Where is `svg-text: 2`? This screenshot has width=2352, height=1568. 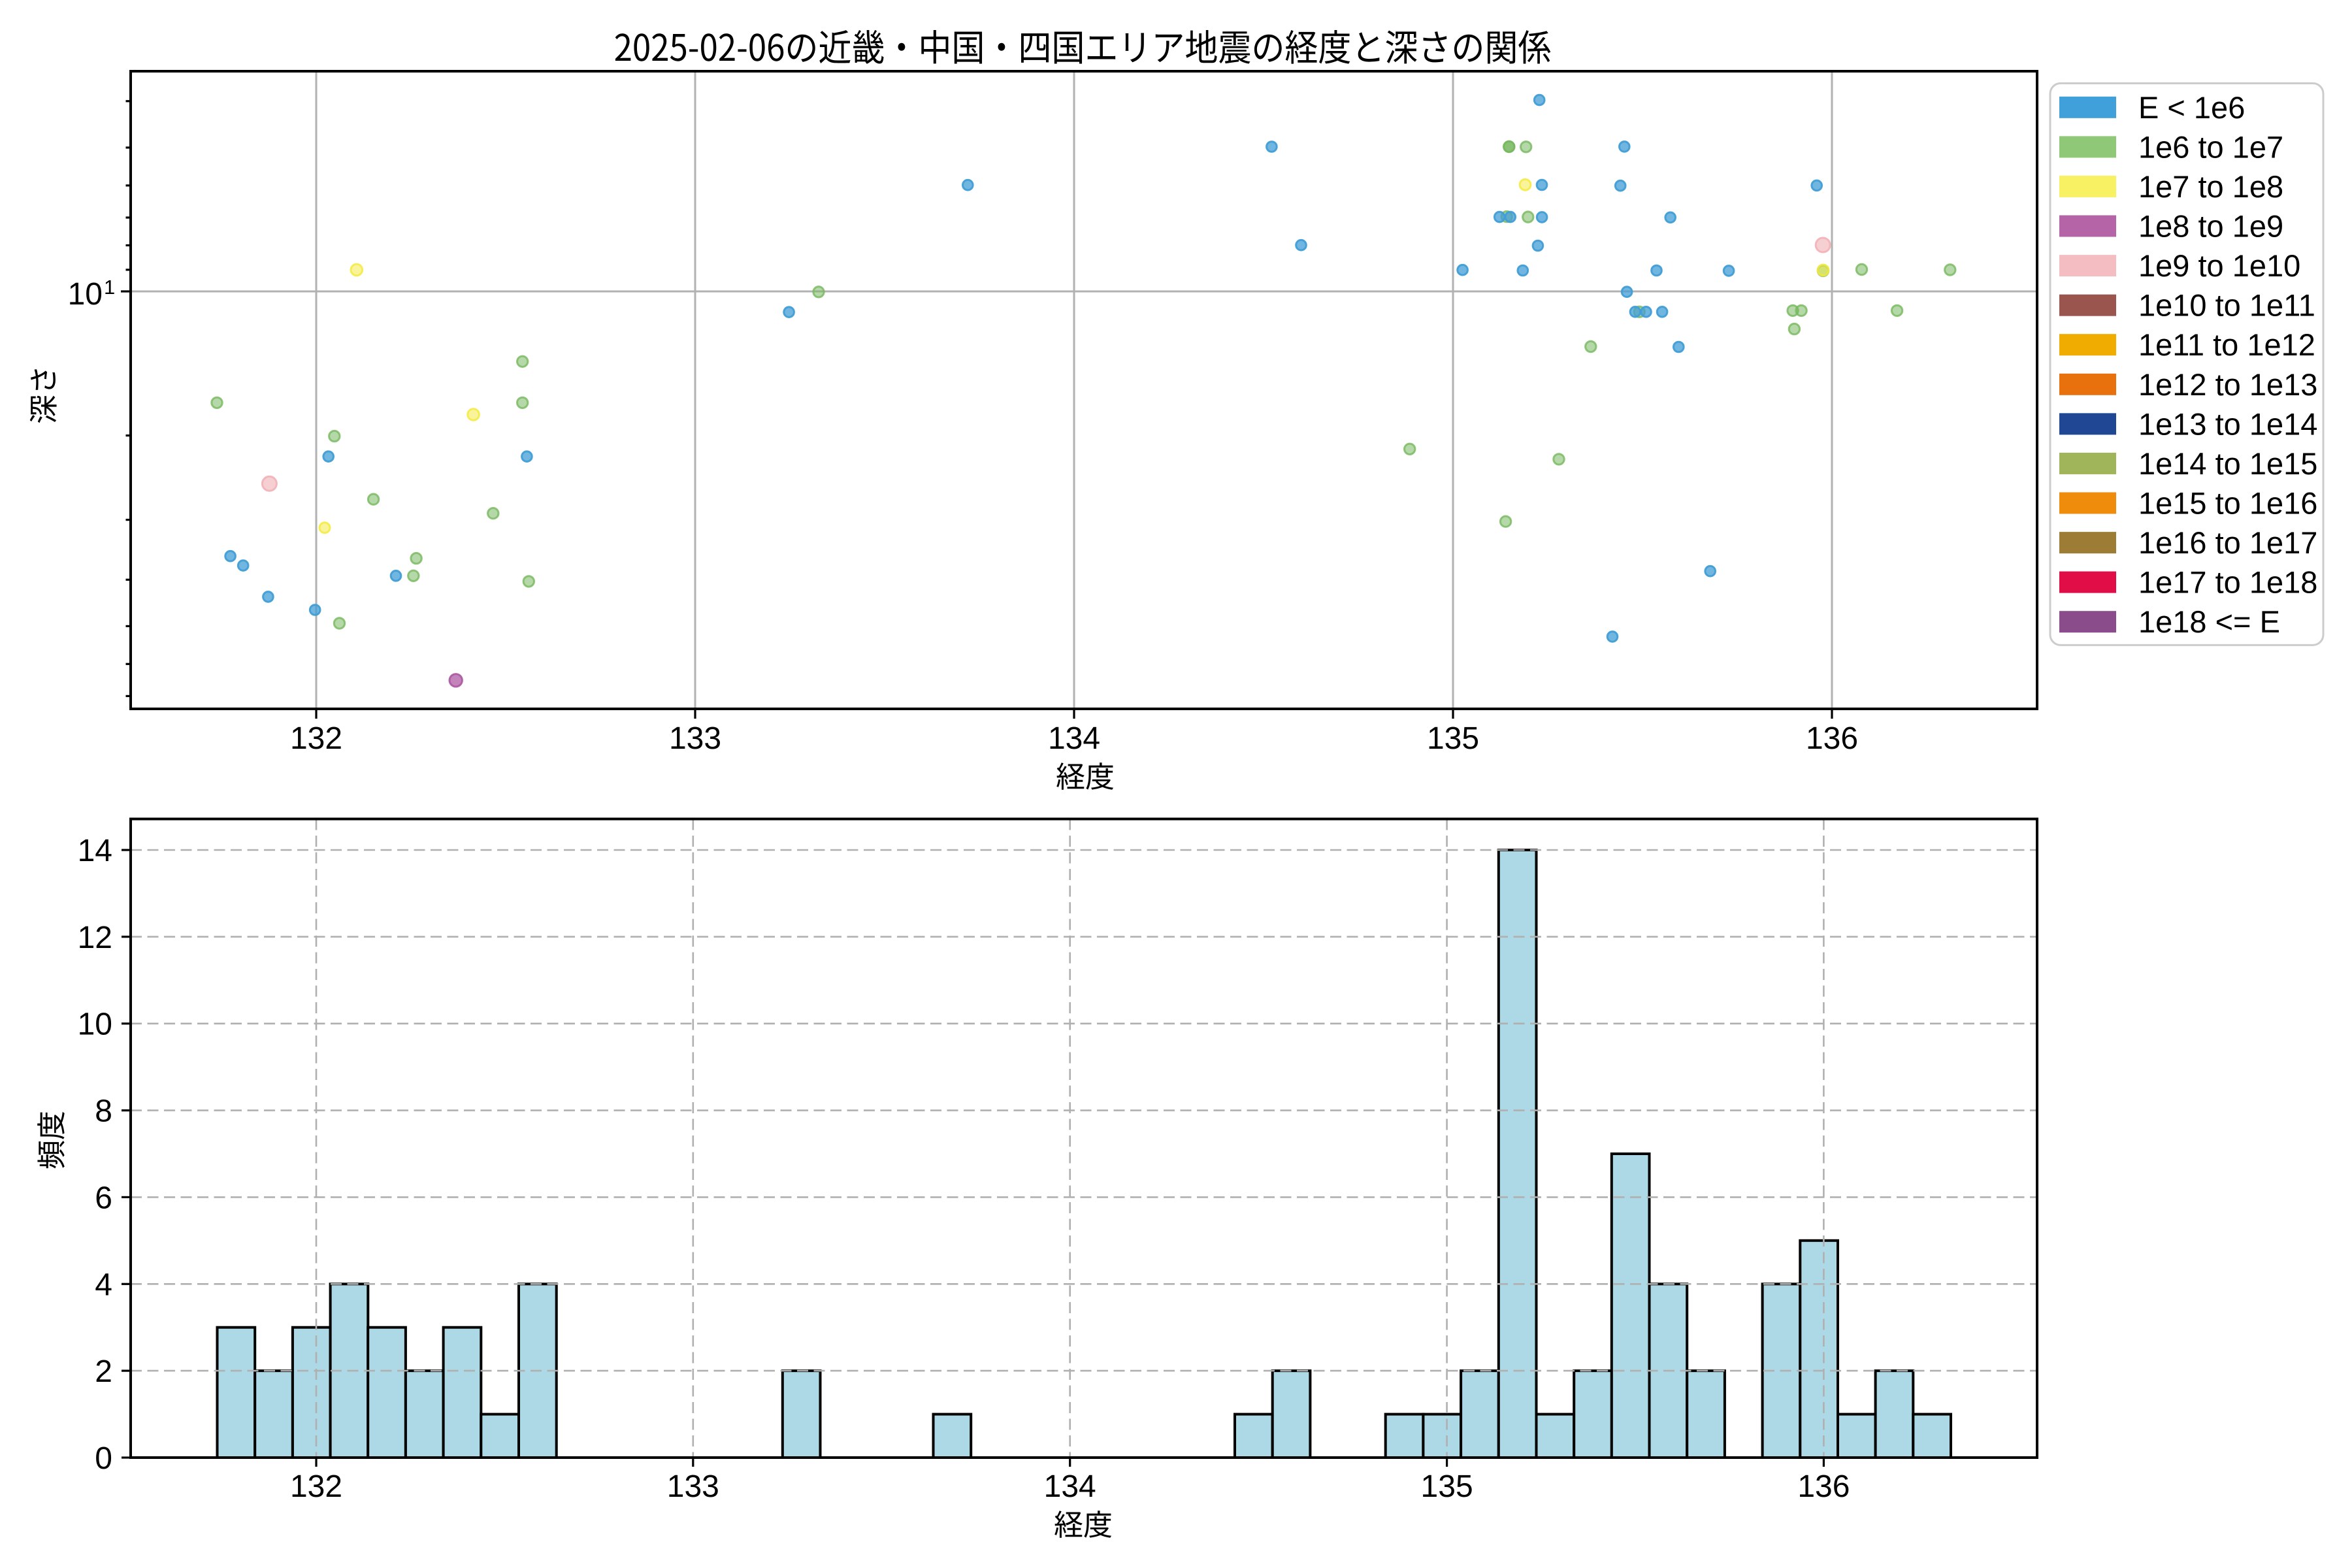
svg-text: 2 is located at coordinates (103, 1371).